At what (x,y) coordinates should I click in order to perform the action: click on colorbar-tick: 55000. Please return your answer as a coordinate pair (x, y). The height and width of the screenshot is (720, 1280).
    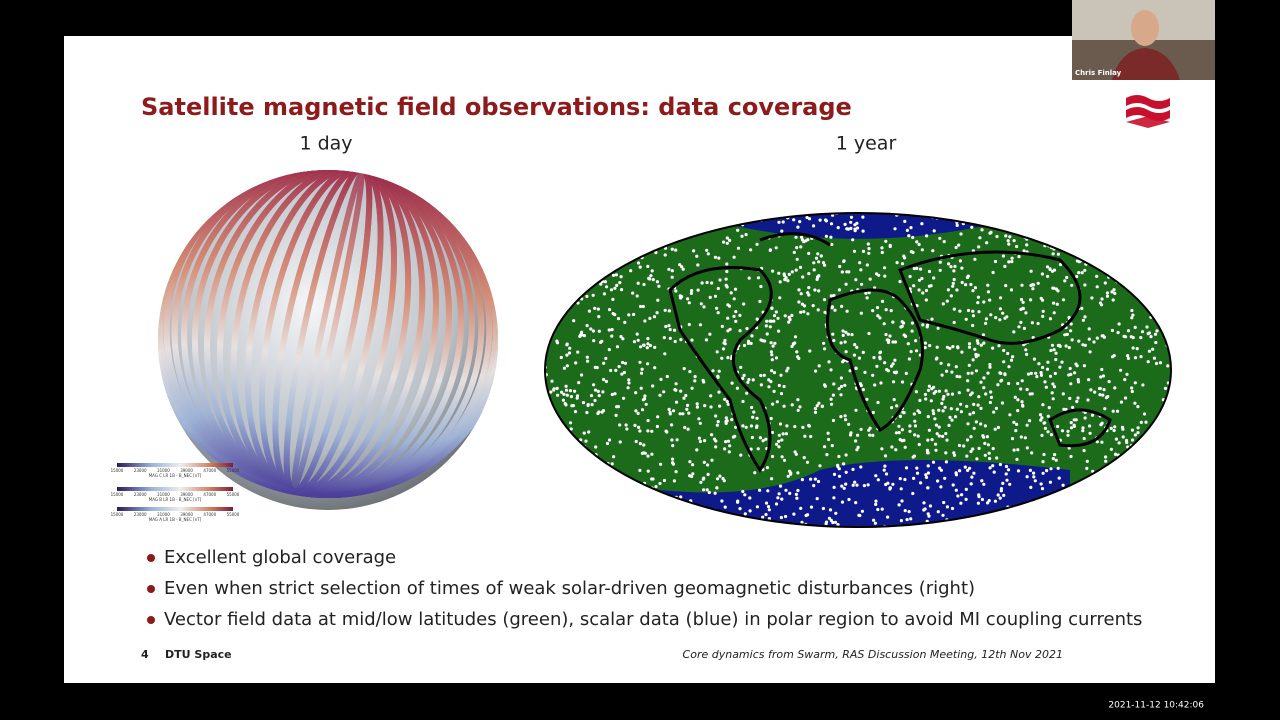
    Looking at the image, I should click on (233, 470).